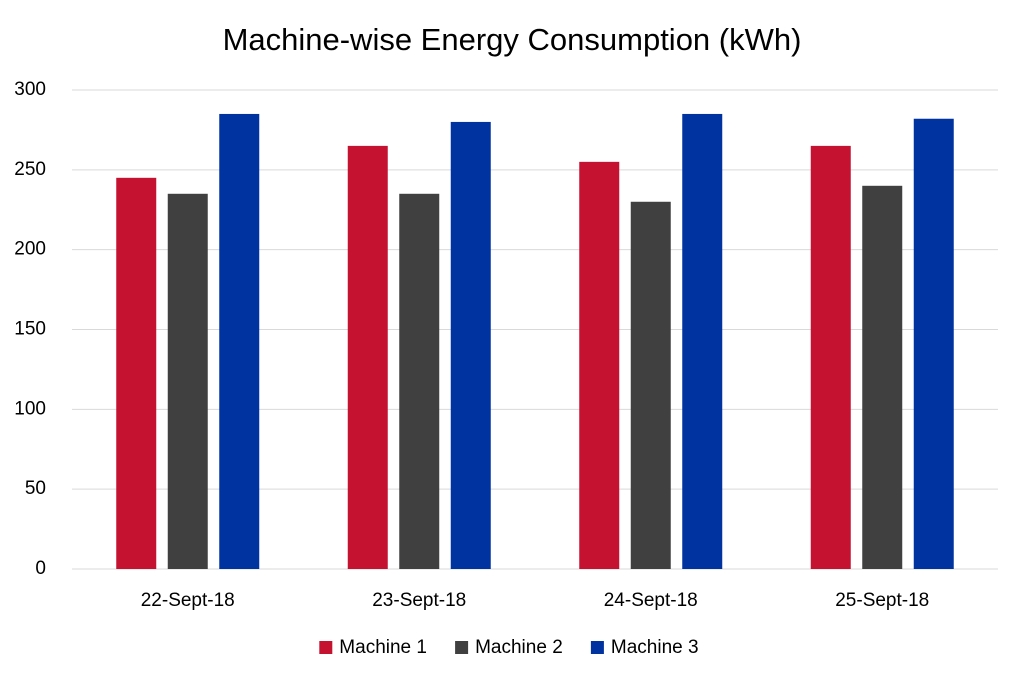  Describe the element at coordinates (383, 647) in the screenshot. I see `legend-label: Machine 1` at that location.